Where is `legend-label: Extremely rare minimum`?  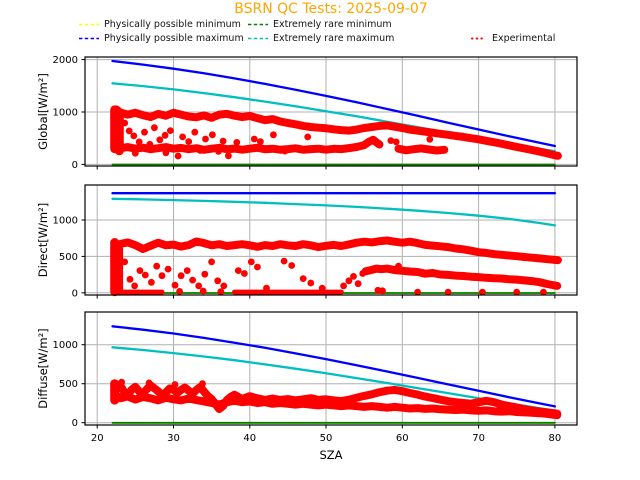
legend-label: Extremely rare minimum is located at coordinates (332, 24).